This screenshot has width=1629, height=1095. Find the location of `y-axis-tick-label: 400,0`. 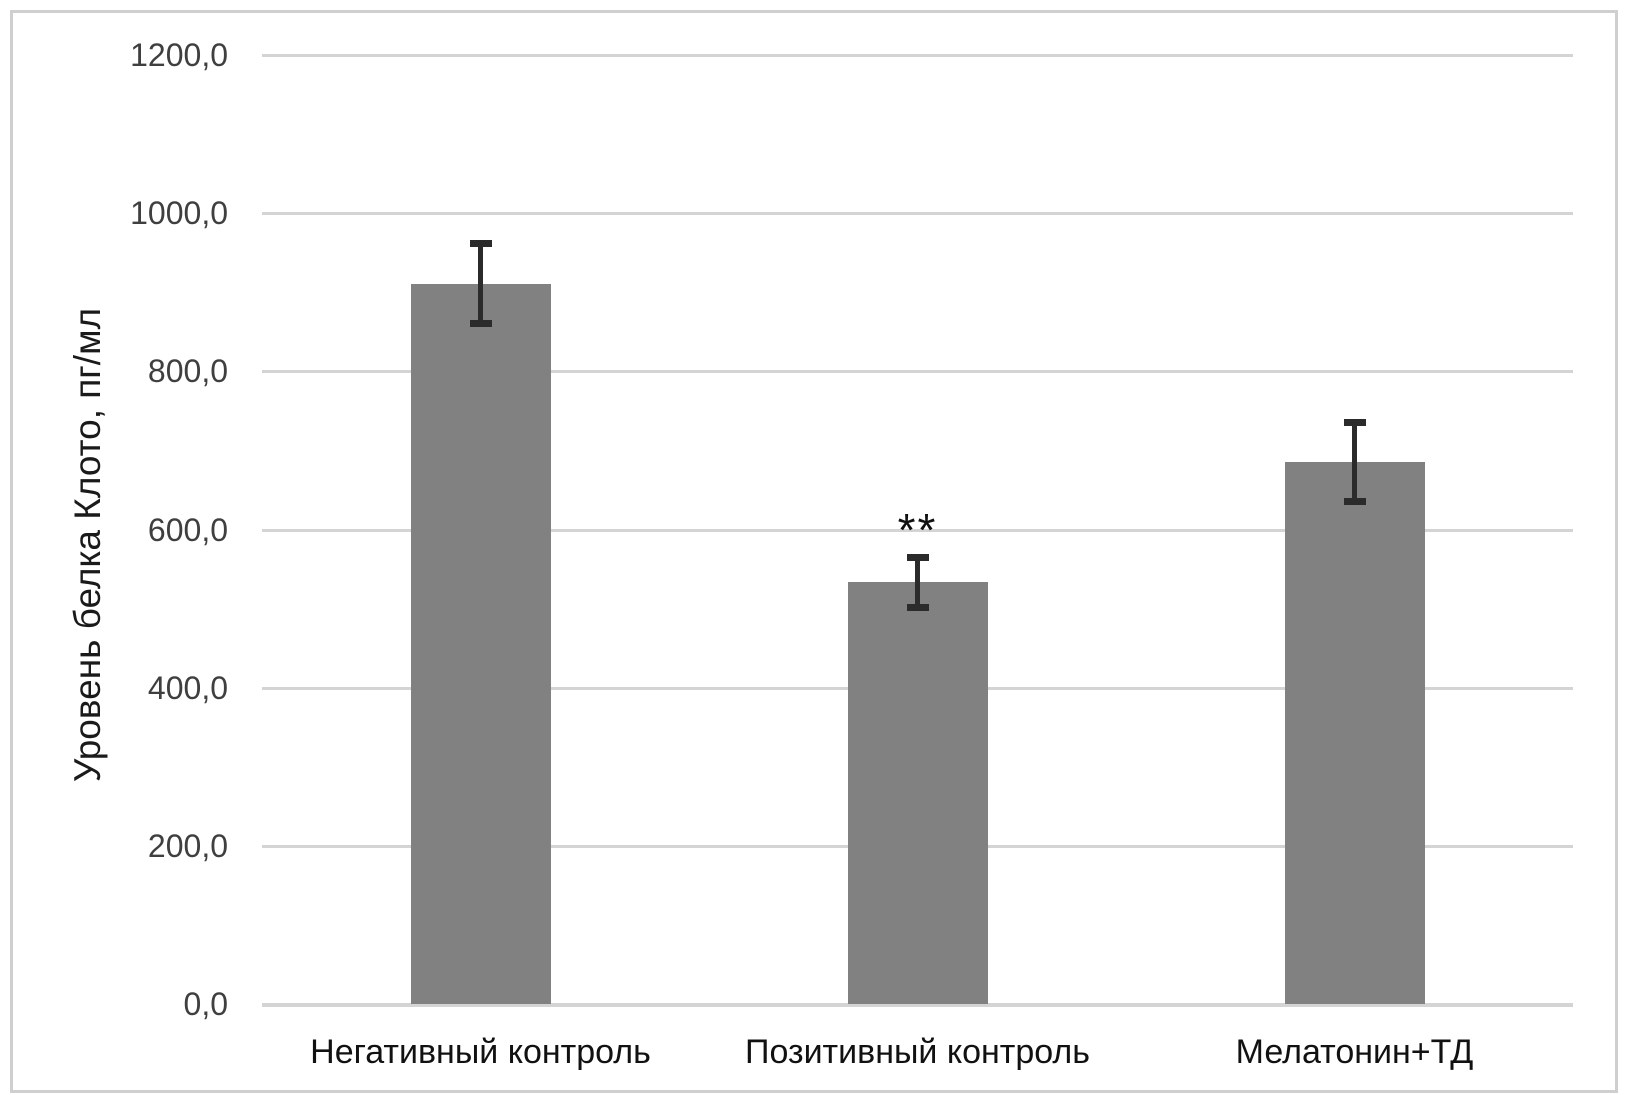

y-axis-tick-label: 400,0 is located at coordinates (187, 687).